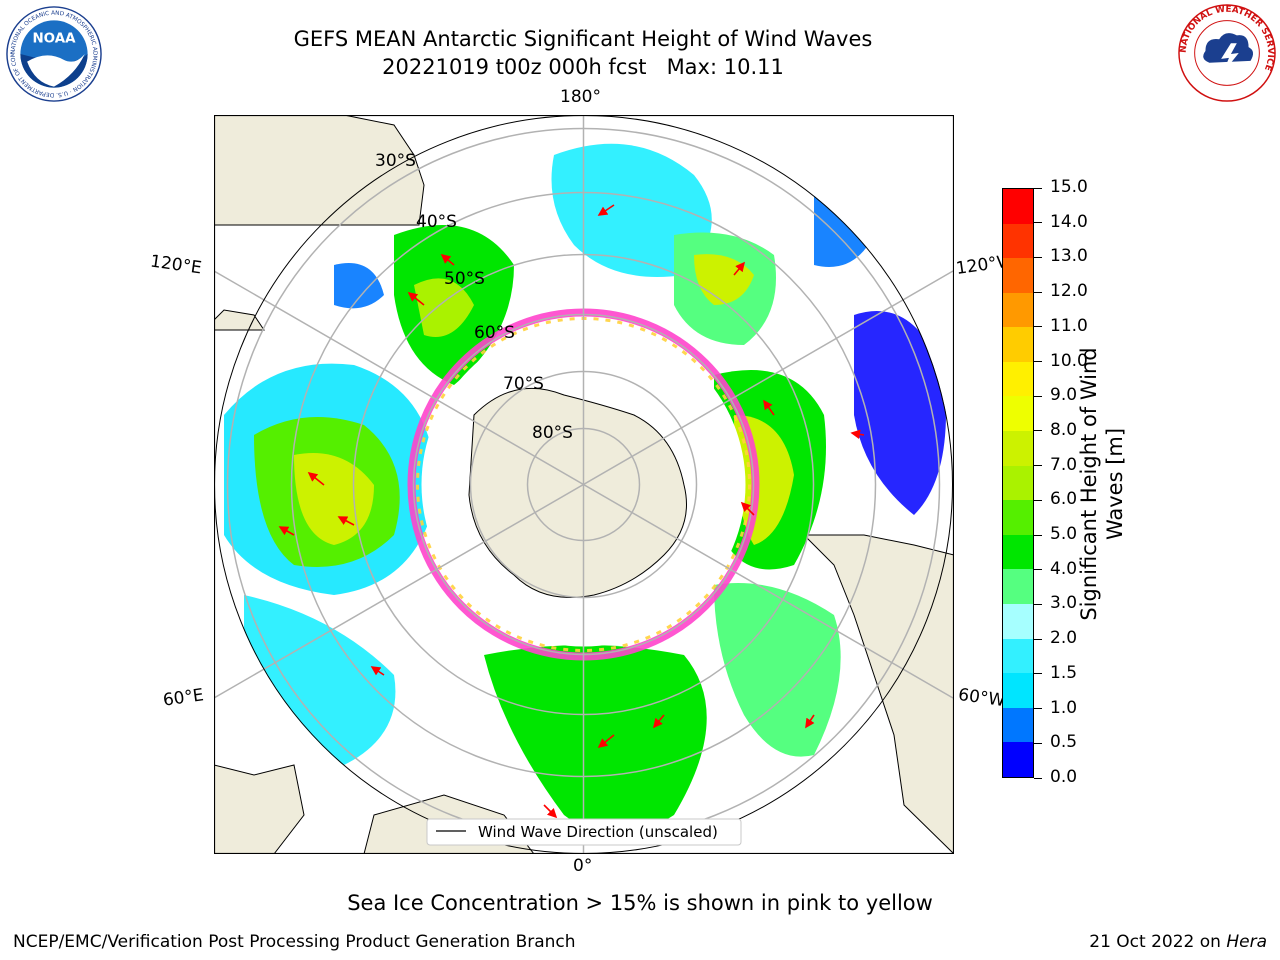 This screenshot has height=960, width=1280. Describe the element at coordinates (1069, 360) in the screenshot. I see `colorbar-tick-label: 10.0` at that location.